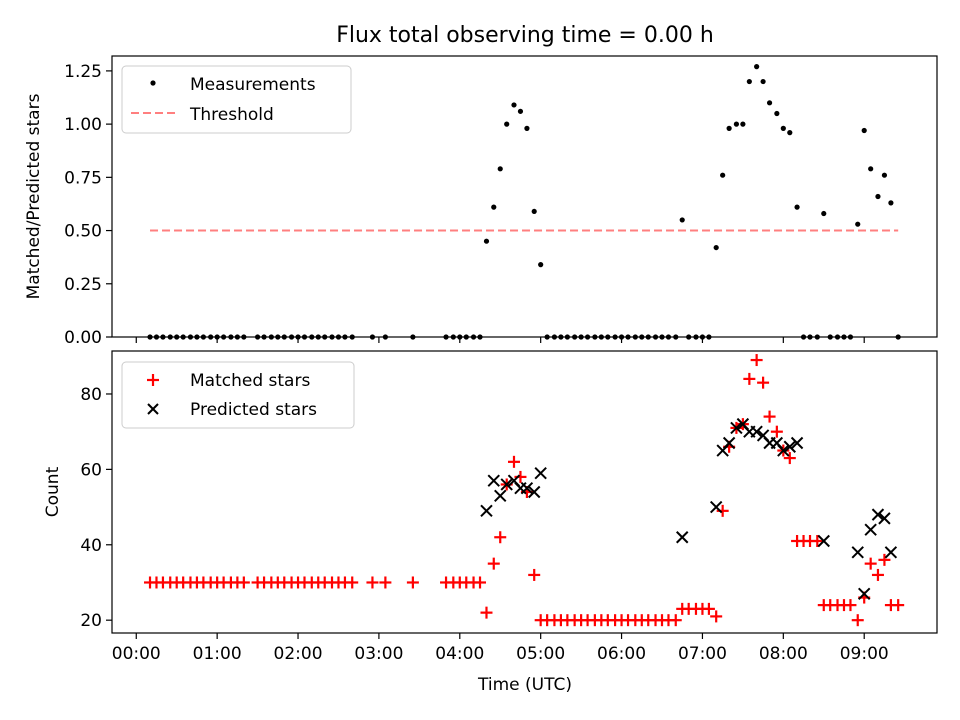 The height and width of the screenshot is (720, 960). I want to click on top-y-ticks: 0.00 0.25 0.50 0.75 1.00 1.25, so click(88, 205).